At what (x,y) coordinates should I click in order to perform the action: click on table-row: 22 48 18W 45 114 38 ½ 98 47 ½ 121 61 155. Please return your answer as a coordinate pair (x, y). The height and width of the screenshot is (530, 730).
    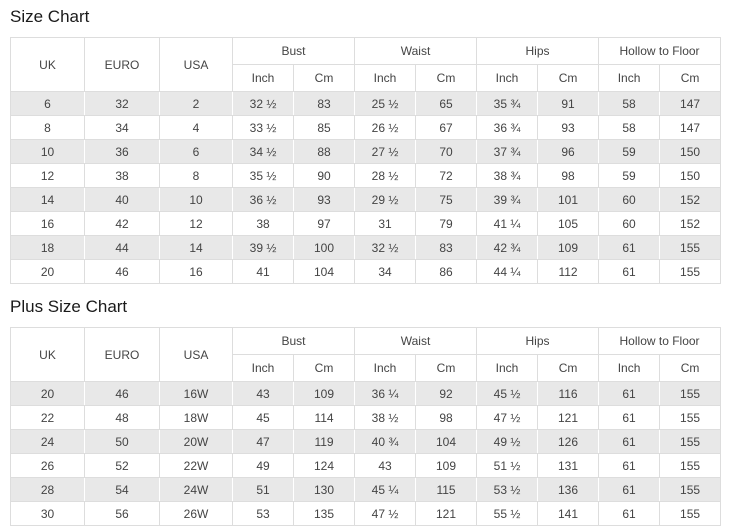
    Looking at the image, I should click on (366, 417).